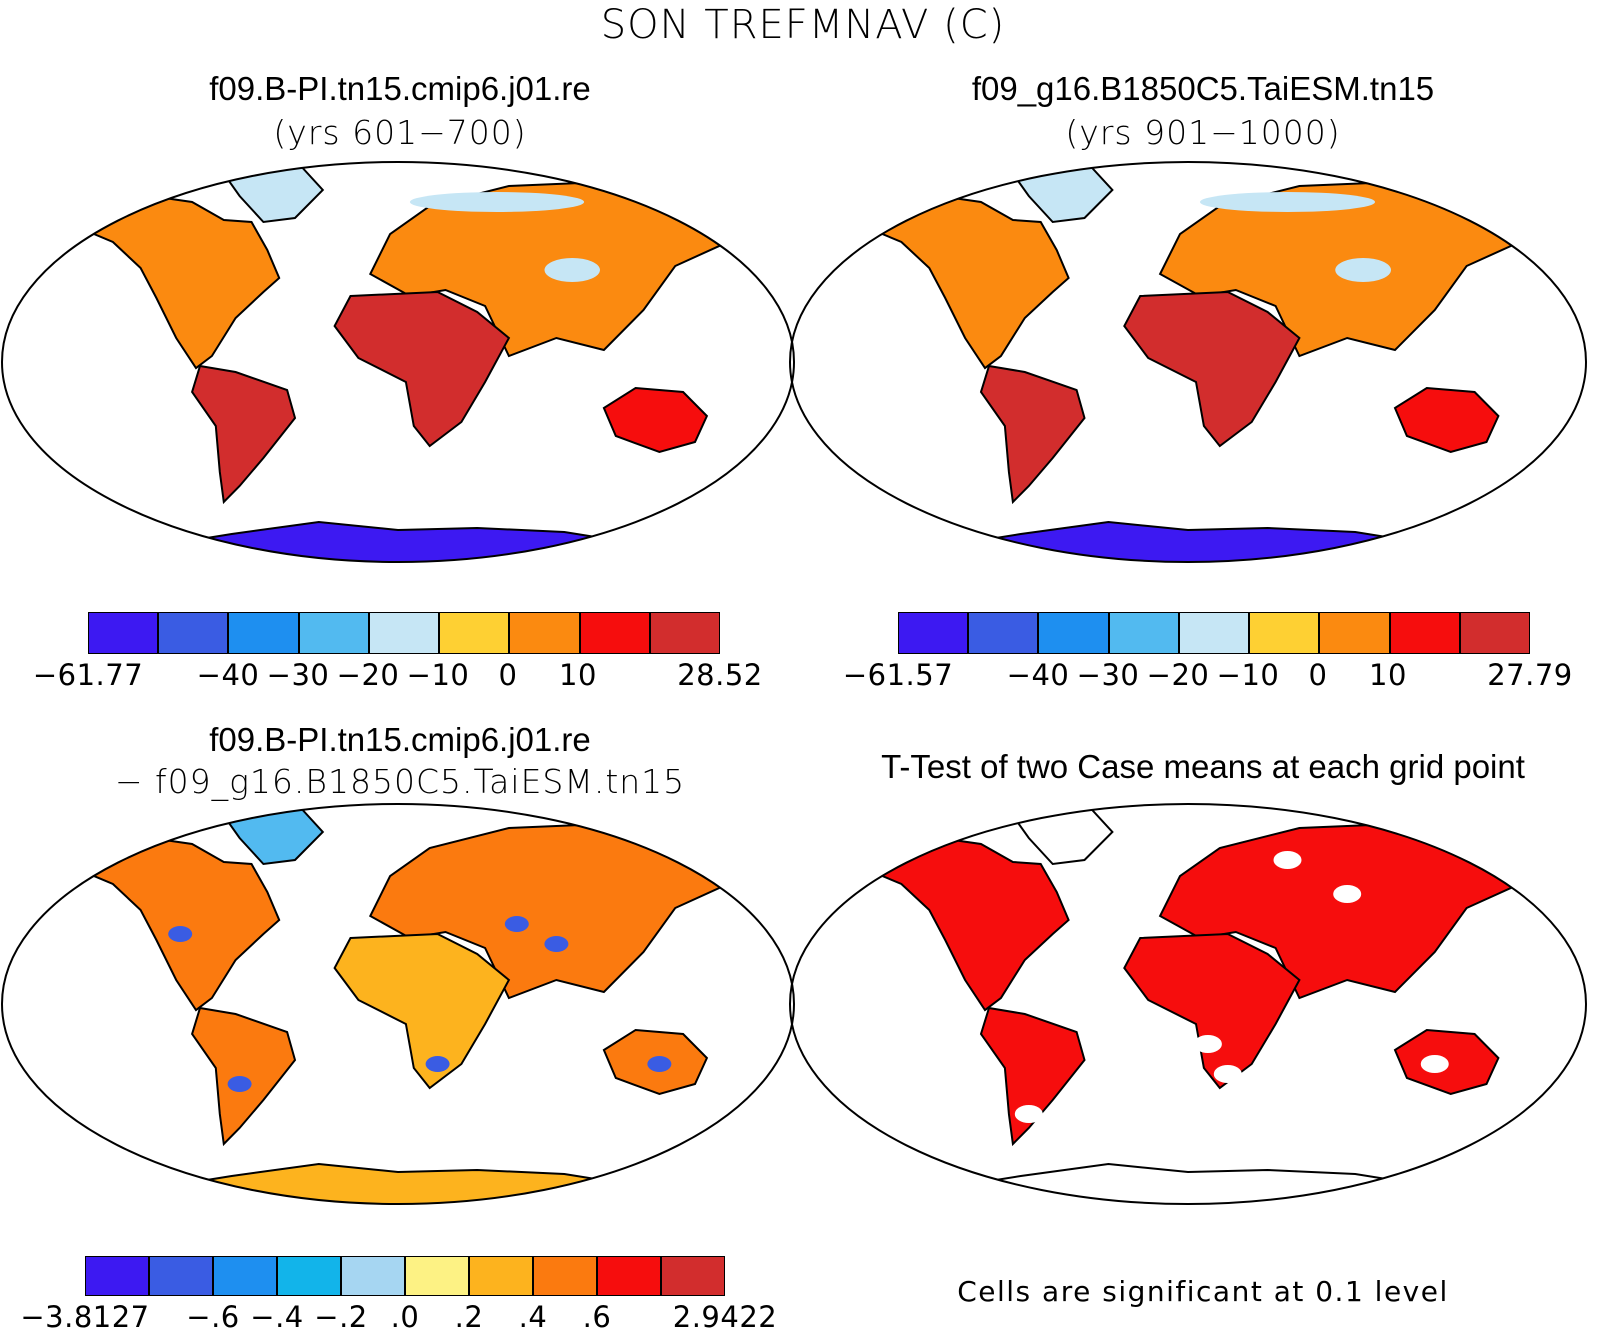 The width and height of the screenshot is (1606, 1334). What do you see at coordinates (213, 1317) in the screenshot?
I see `colorbar-tick-label: −.6` at bounding box center [213, 1317].